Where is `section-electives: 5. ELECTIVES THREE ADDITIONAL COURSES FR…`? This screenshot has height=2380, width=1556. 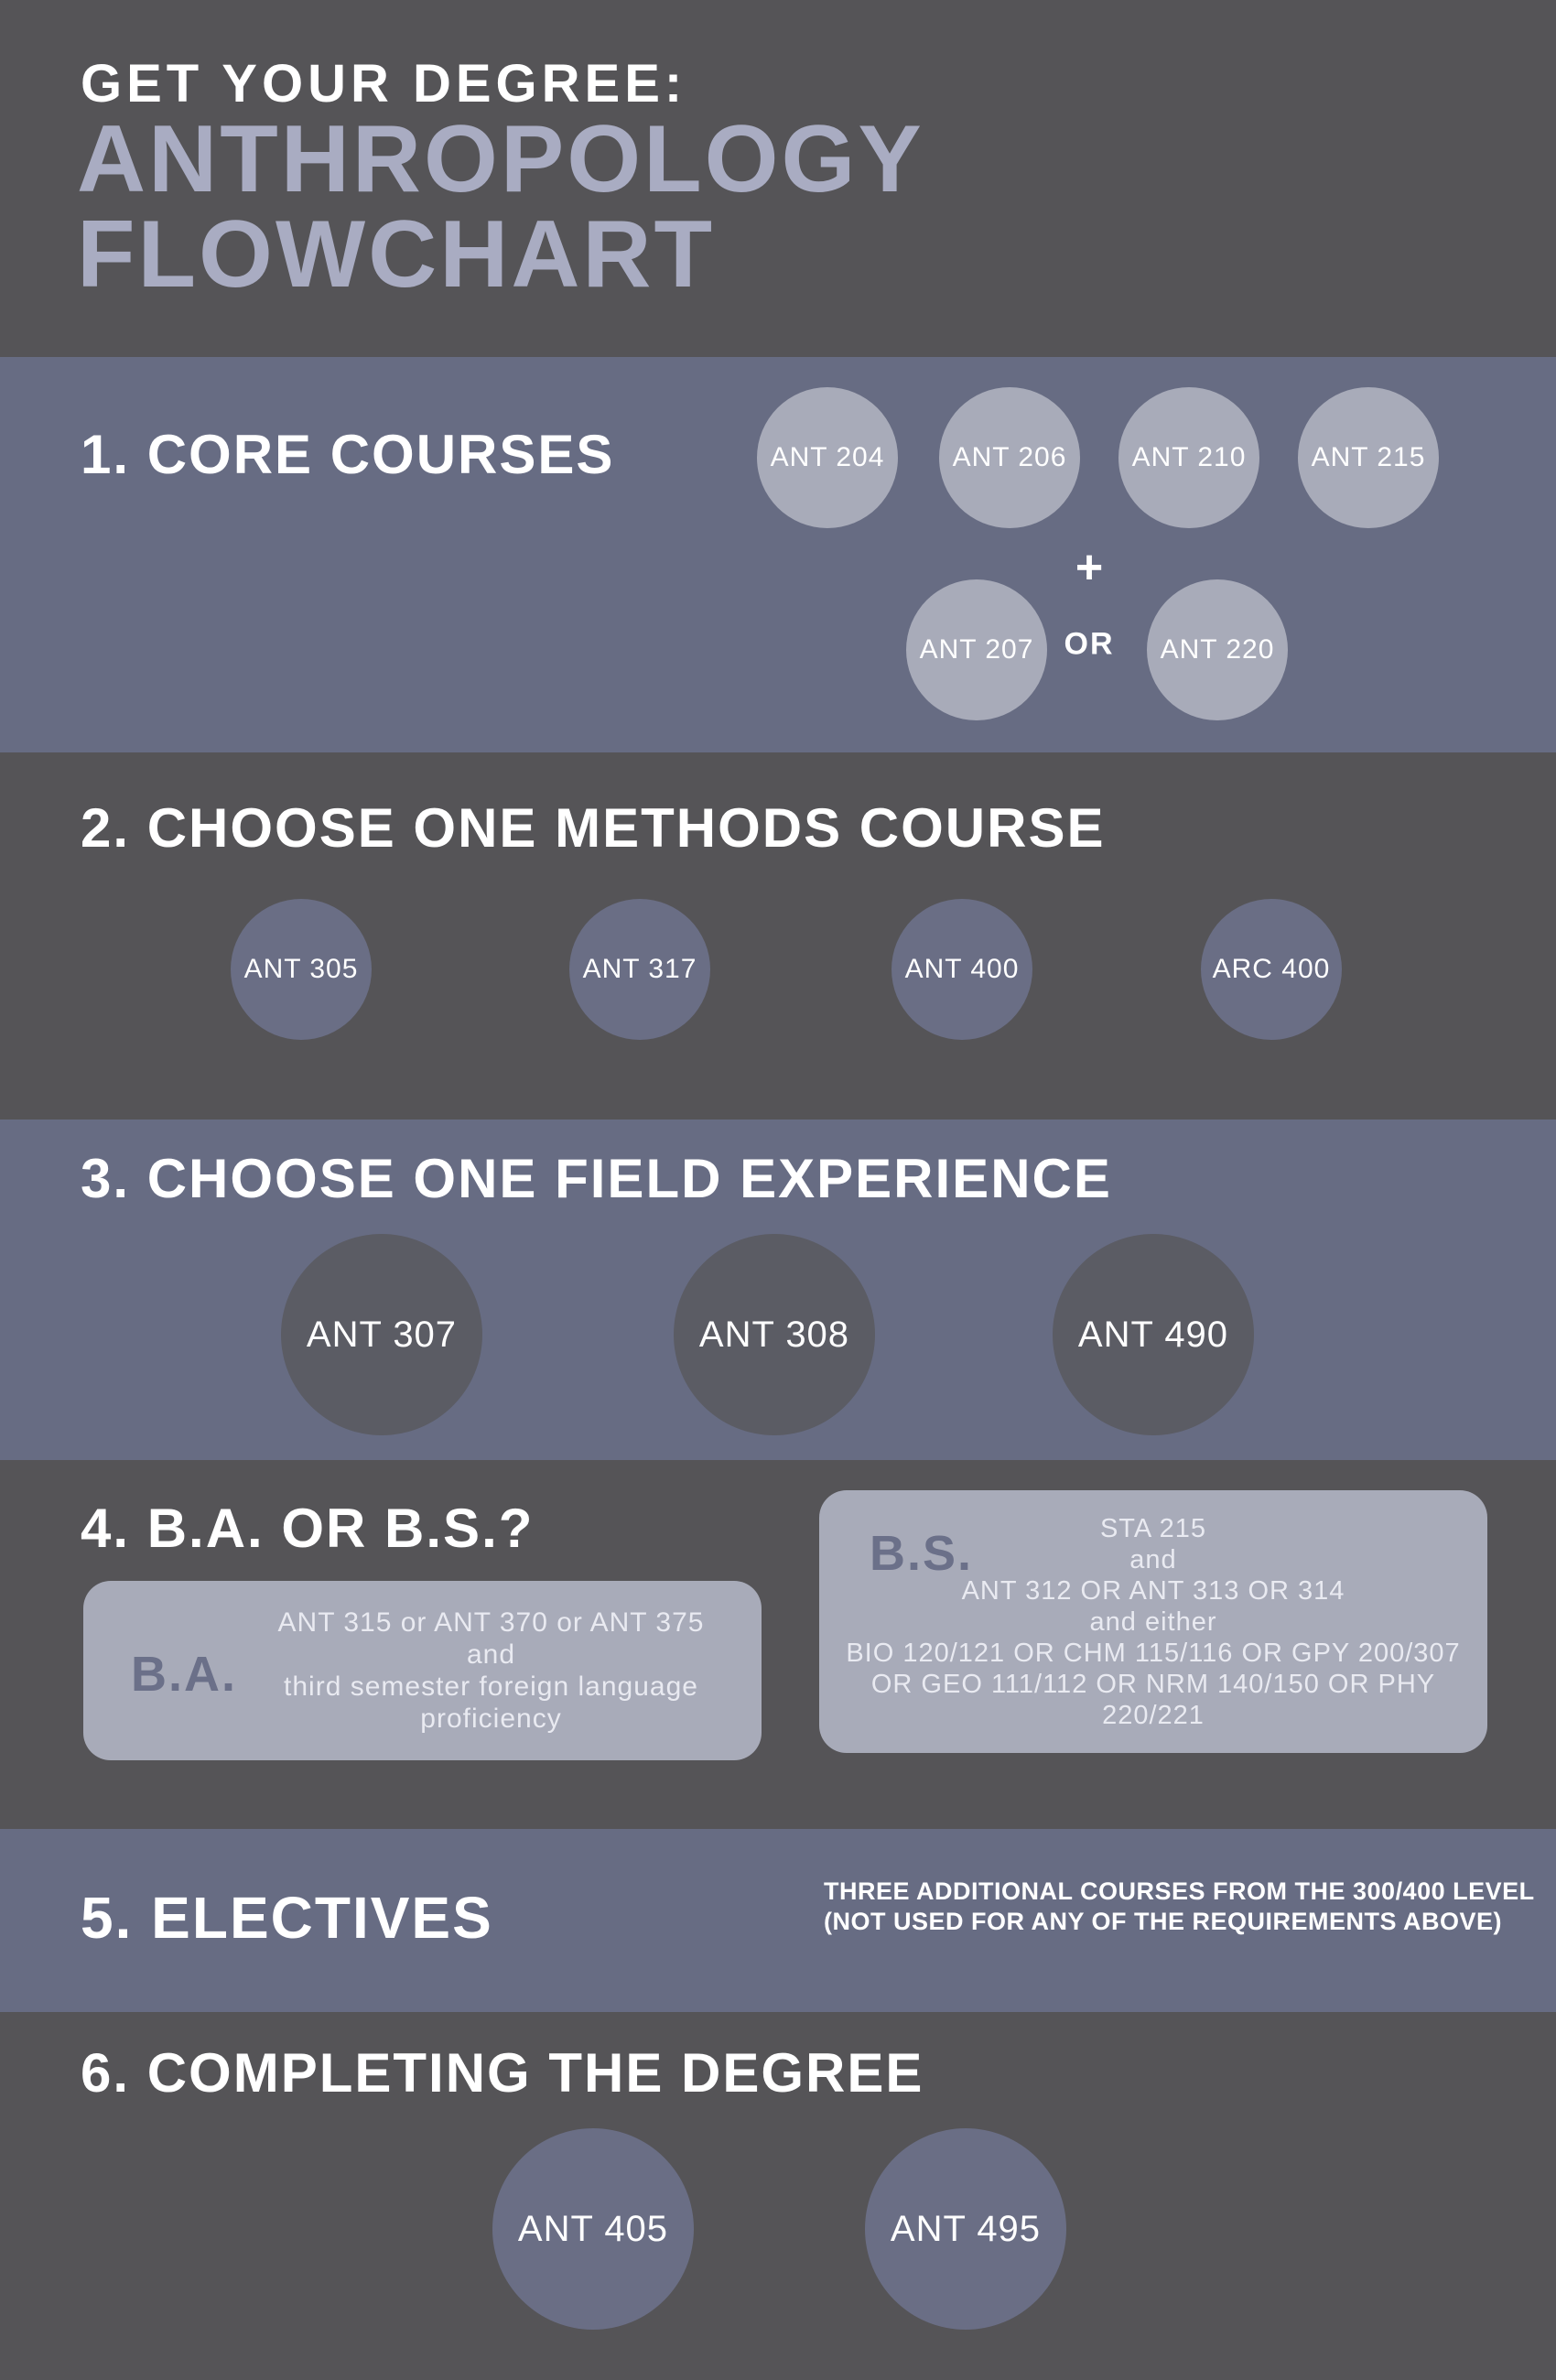 section-electives: 5. ELECTIVES THREE ADDITIONAL COURSES FR… is located at coordinates (778, 1920).